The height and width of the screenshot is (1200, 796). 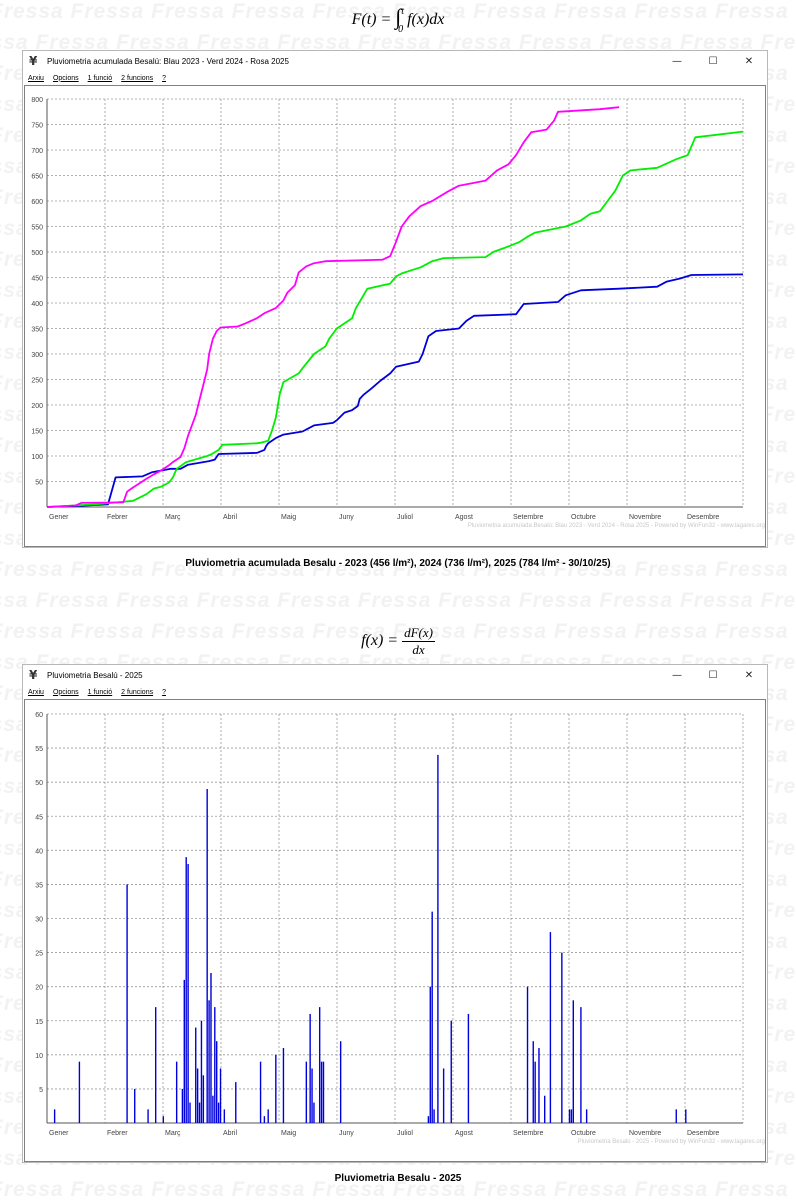 I want to click on y-tick-label: 650, so click(x=37, y=177).